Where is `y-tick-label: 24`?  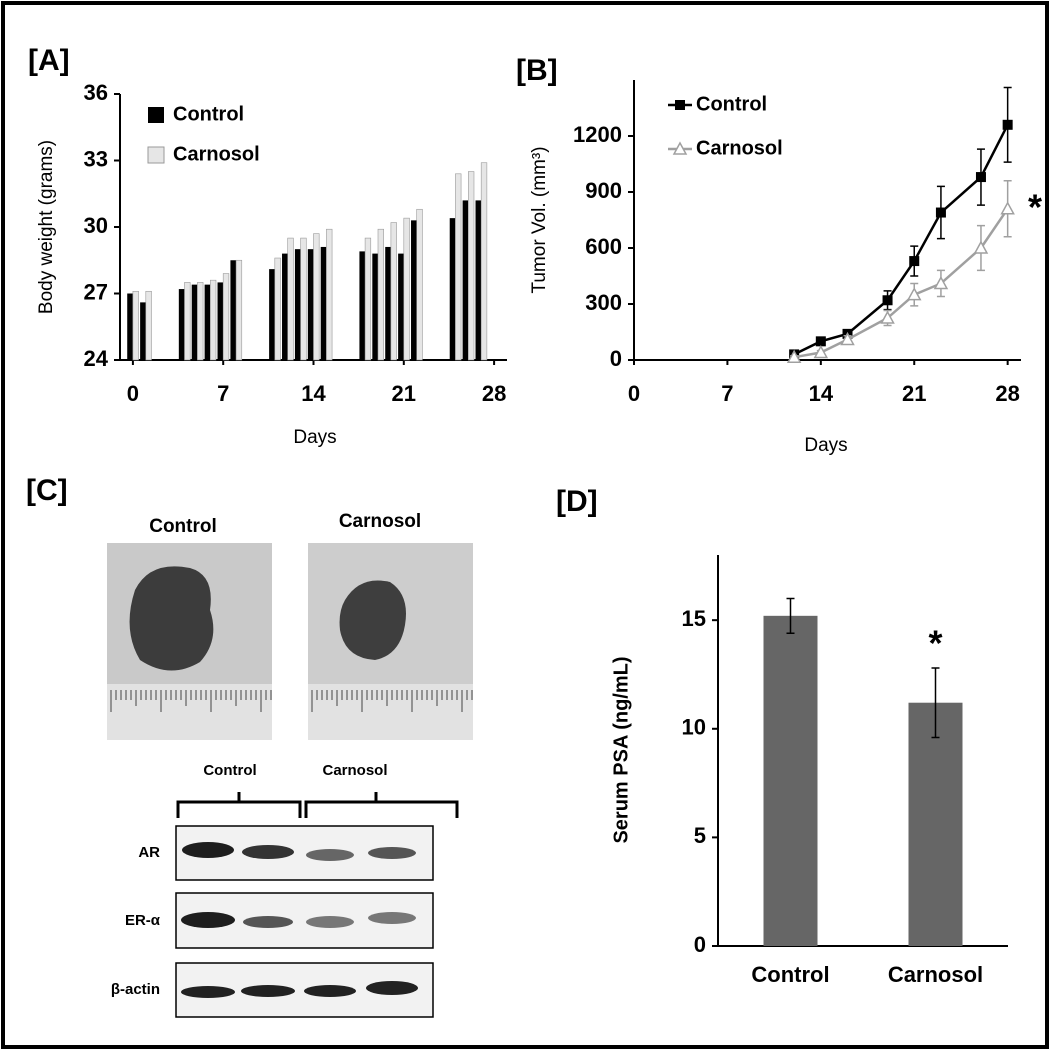
y-tick-label: 24 is located at coordinates (96, 358).